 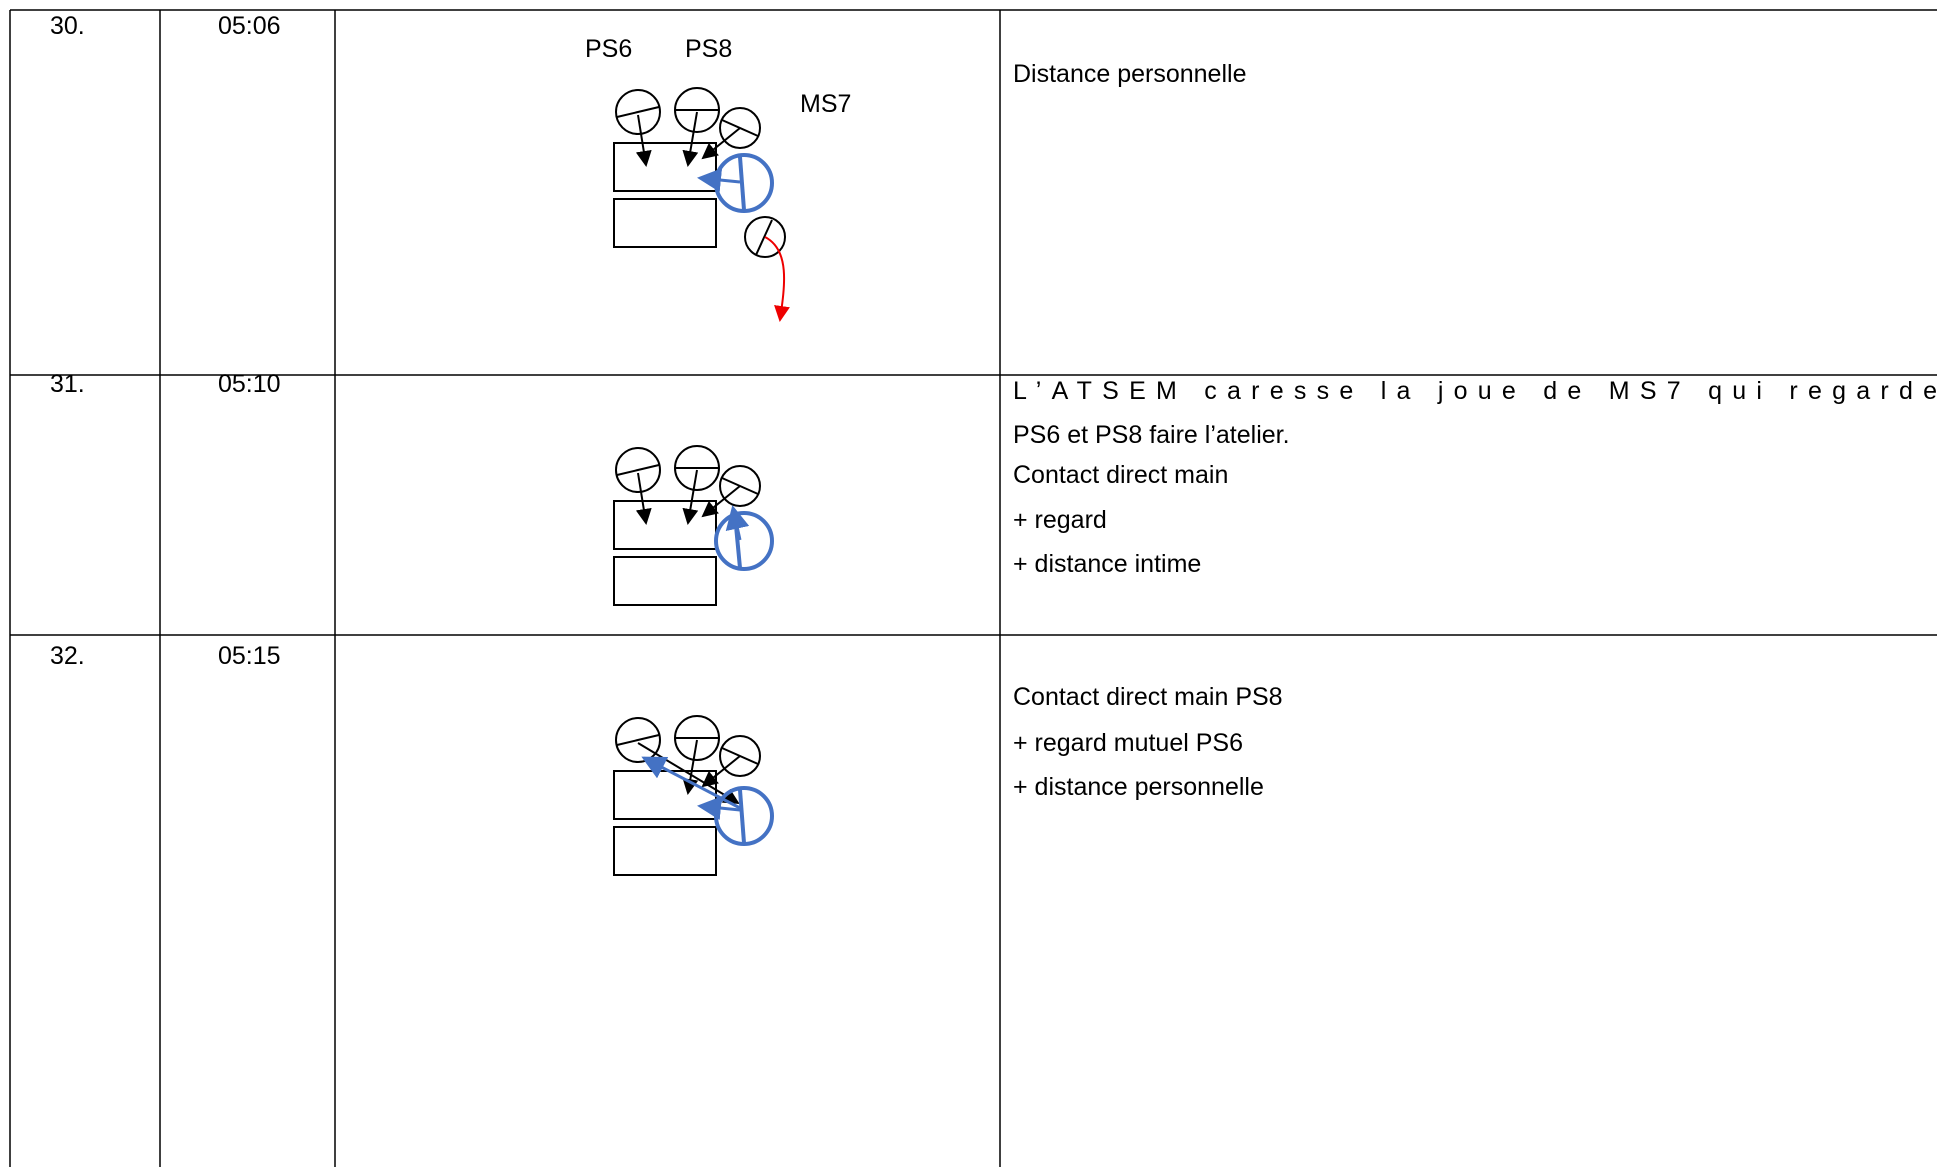 What do you see at coordinates (1138, 787) in the screenshot?
I see `description-line: + distance personnelle` at bounding box center [1138, 787].